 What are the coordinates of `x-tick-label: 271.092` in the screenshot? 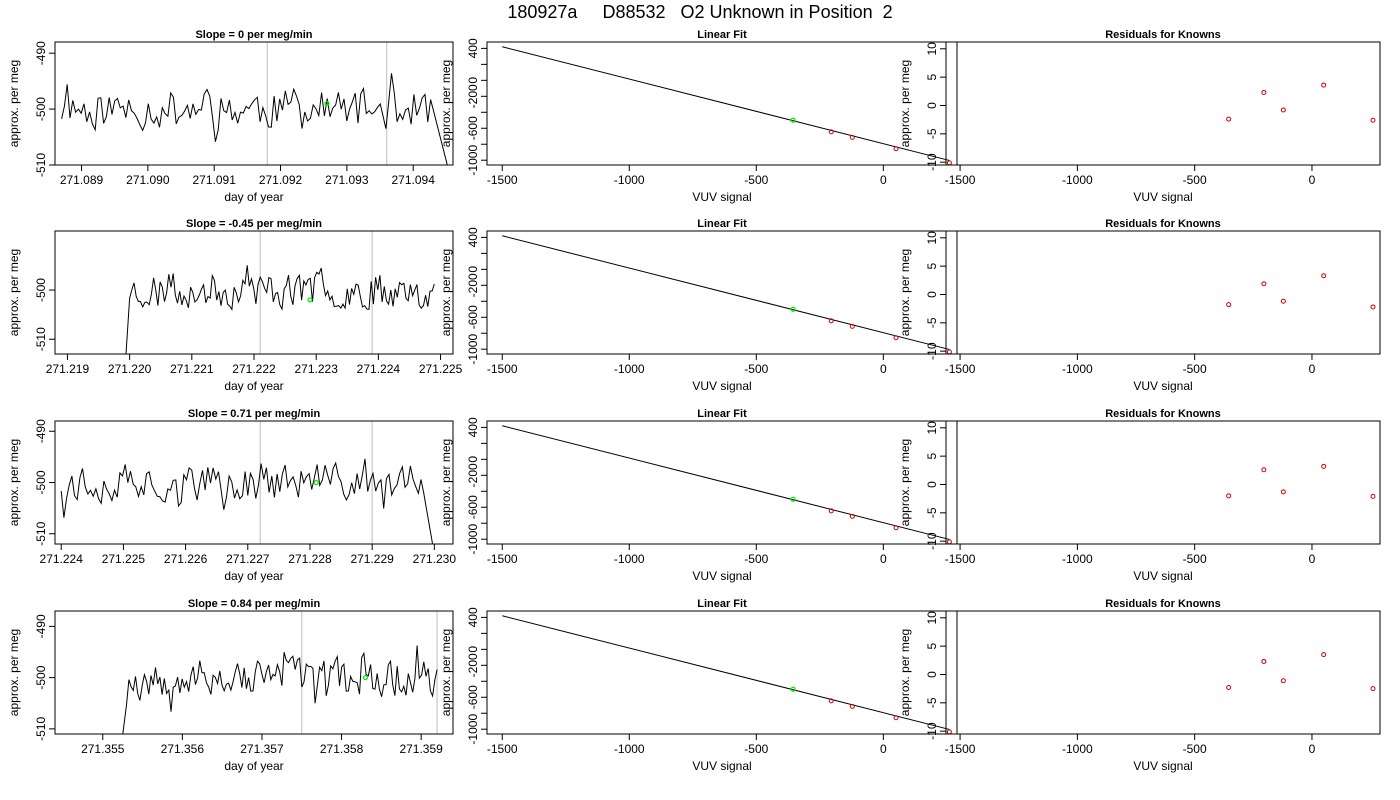 It's located at (281, 180).